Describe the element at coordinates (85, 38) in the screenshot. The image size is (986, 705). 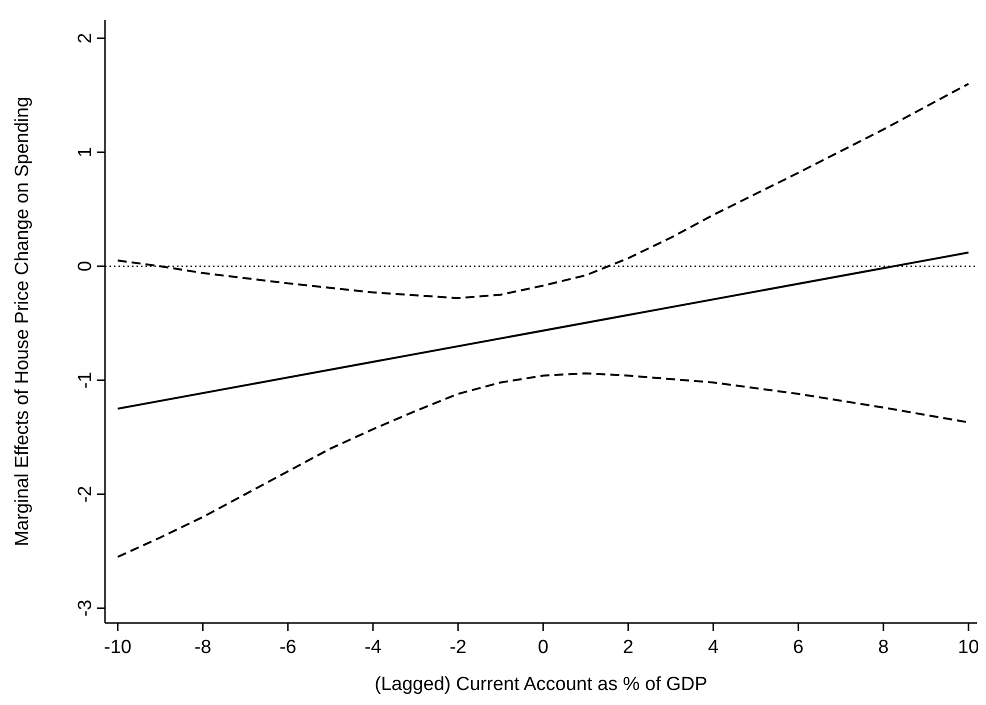
I see `y-tick-label: 2` at that location.